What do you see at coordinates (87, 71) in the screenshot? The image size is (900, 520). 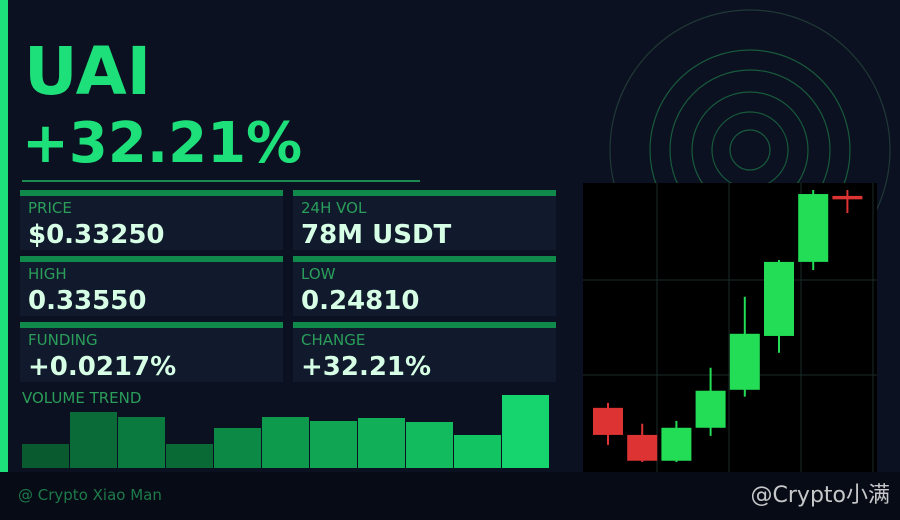 I see `symbol: UAI` at bounding box center [87, 71].